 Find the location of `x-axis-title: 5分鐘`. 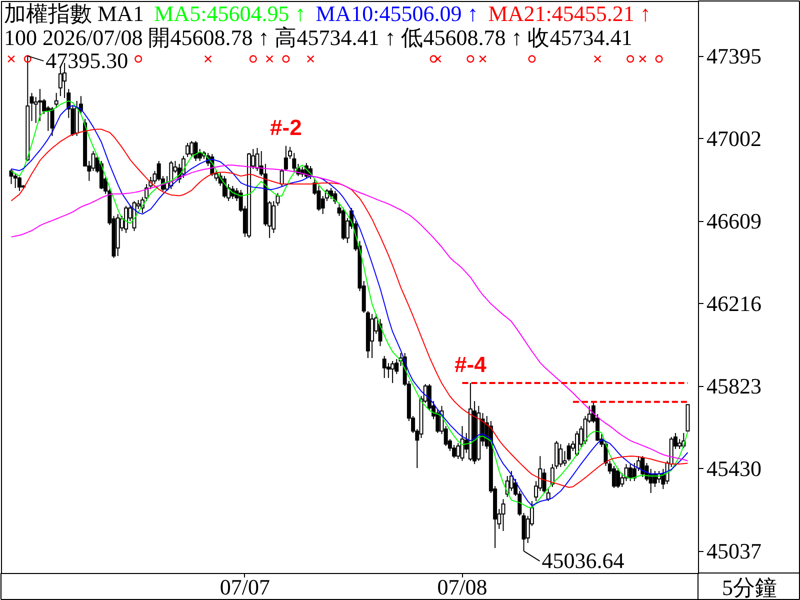

x-axis-title: 5分鐘 is located at coordinates (749, 587).